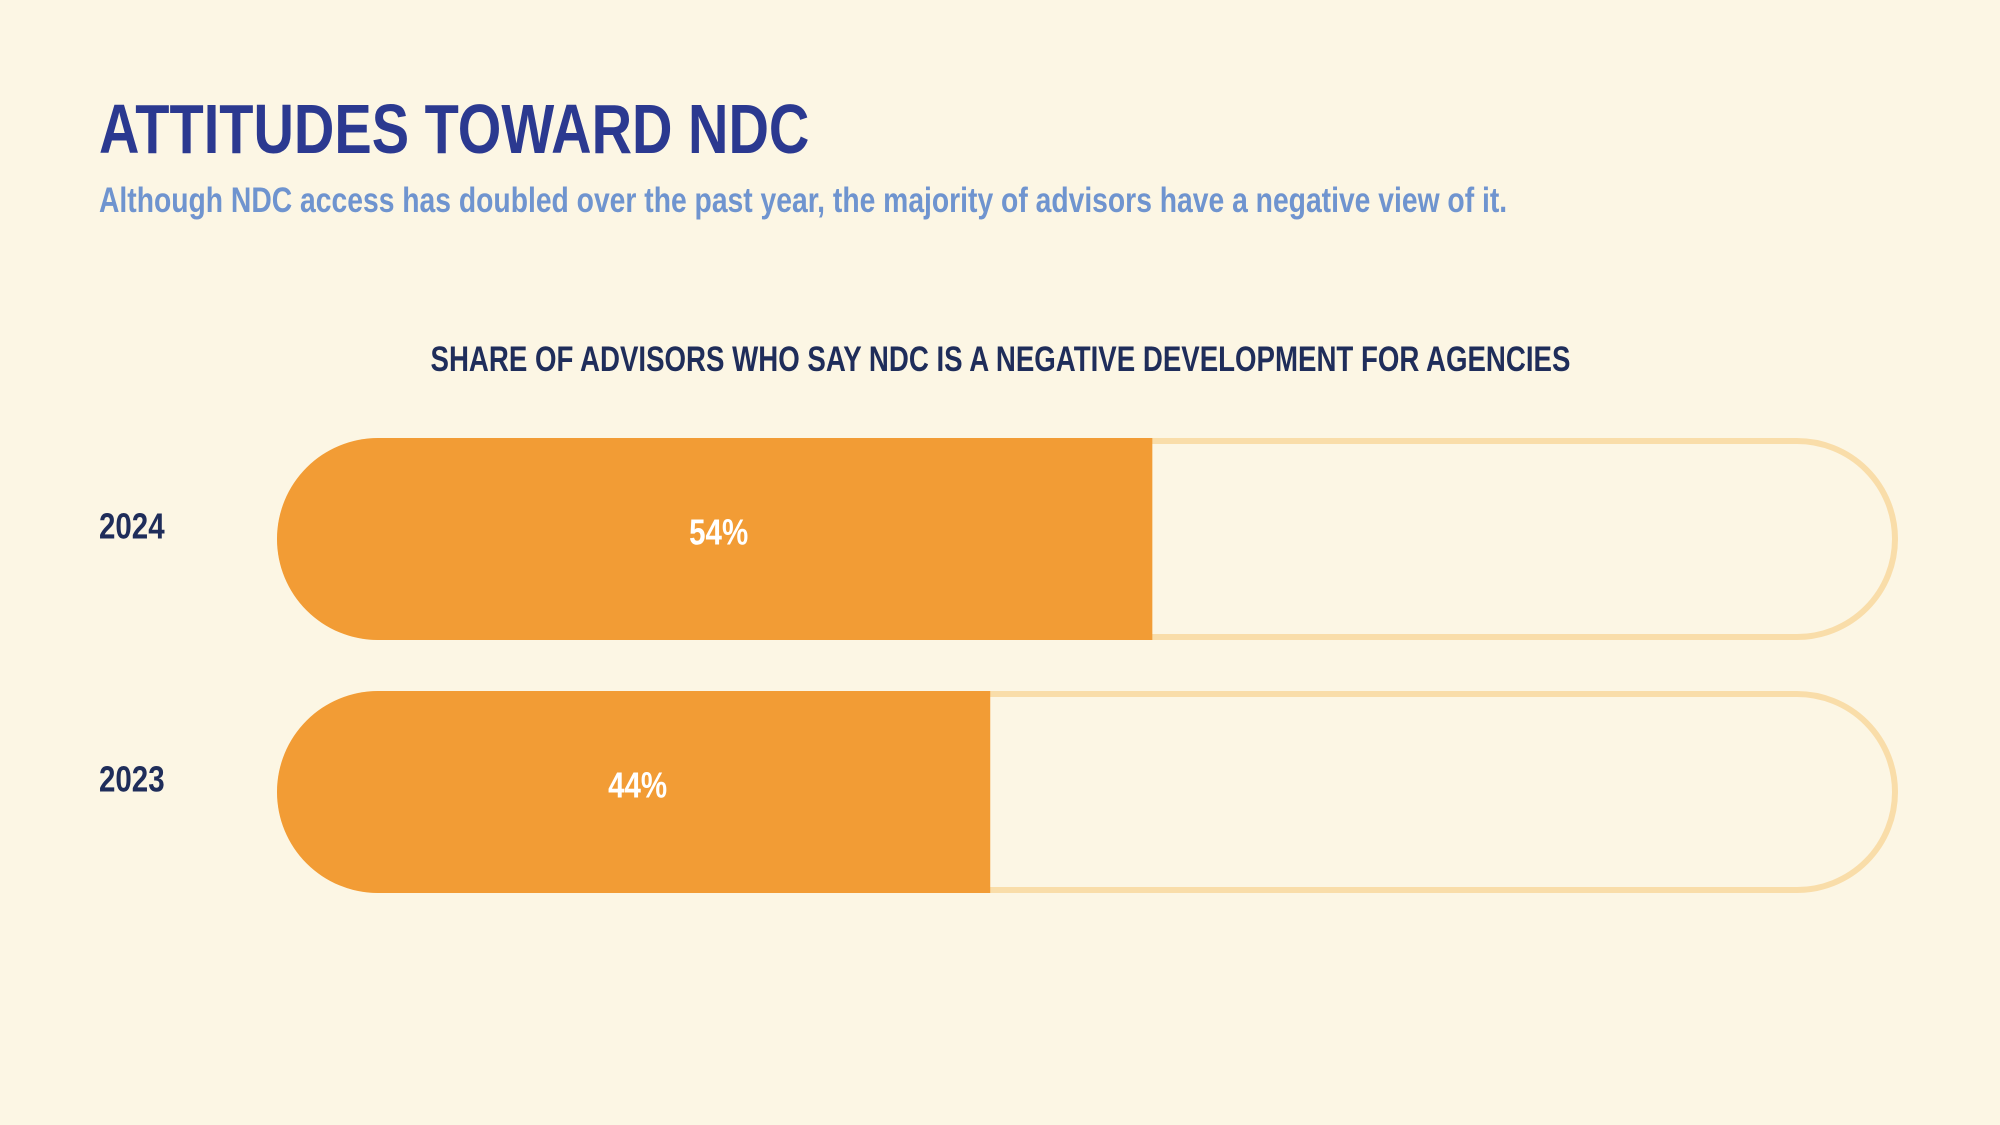  What do you see at coordinates (132, 526) in the screenshot?
I see `category-label: 2024` at bounding box center [132, 526].